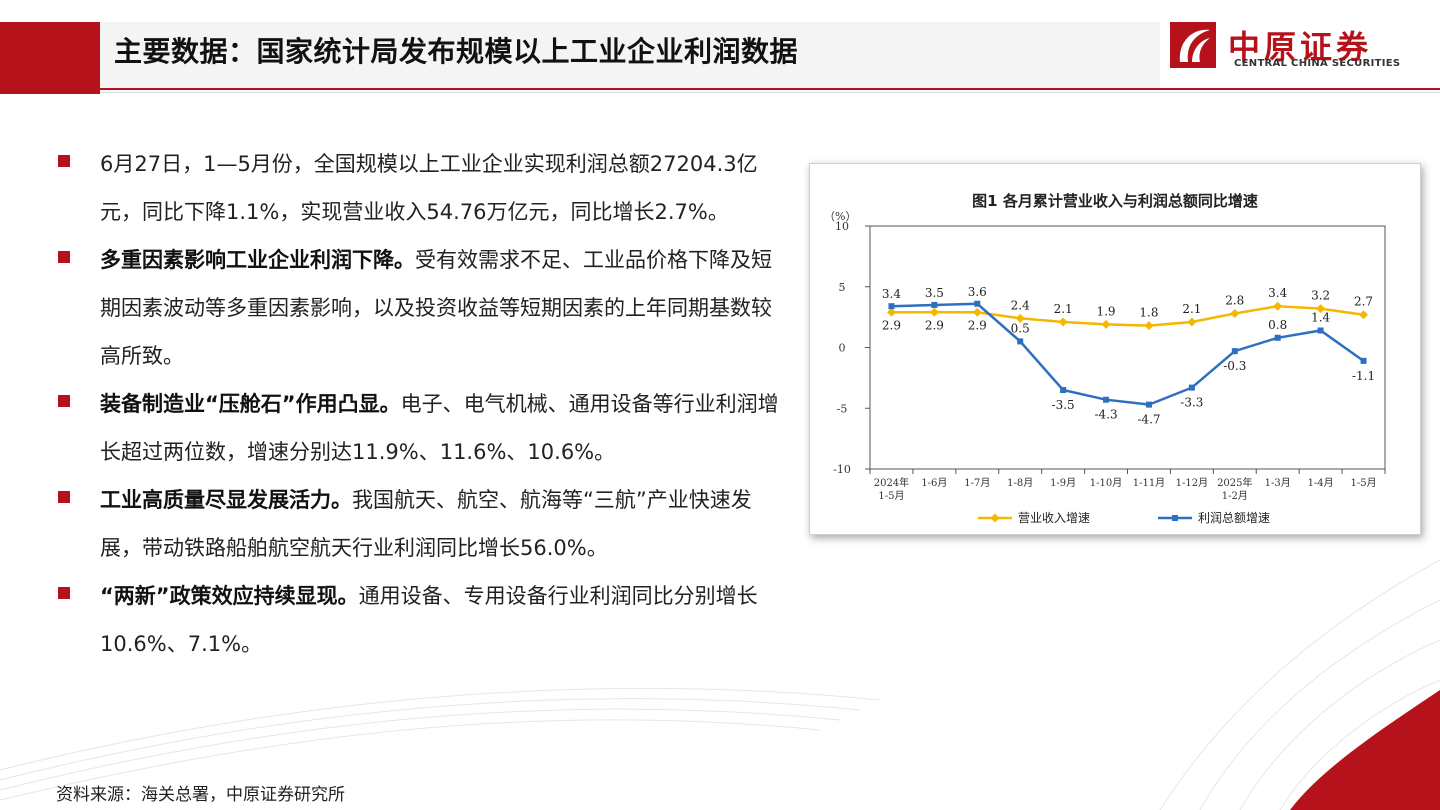  I want to click on title-underline-secondary, so click(770, 92).